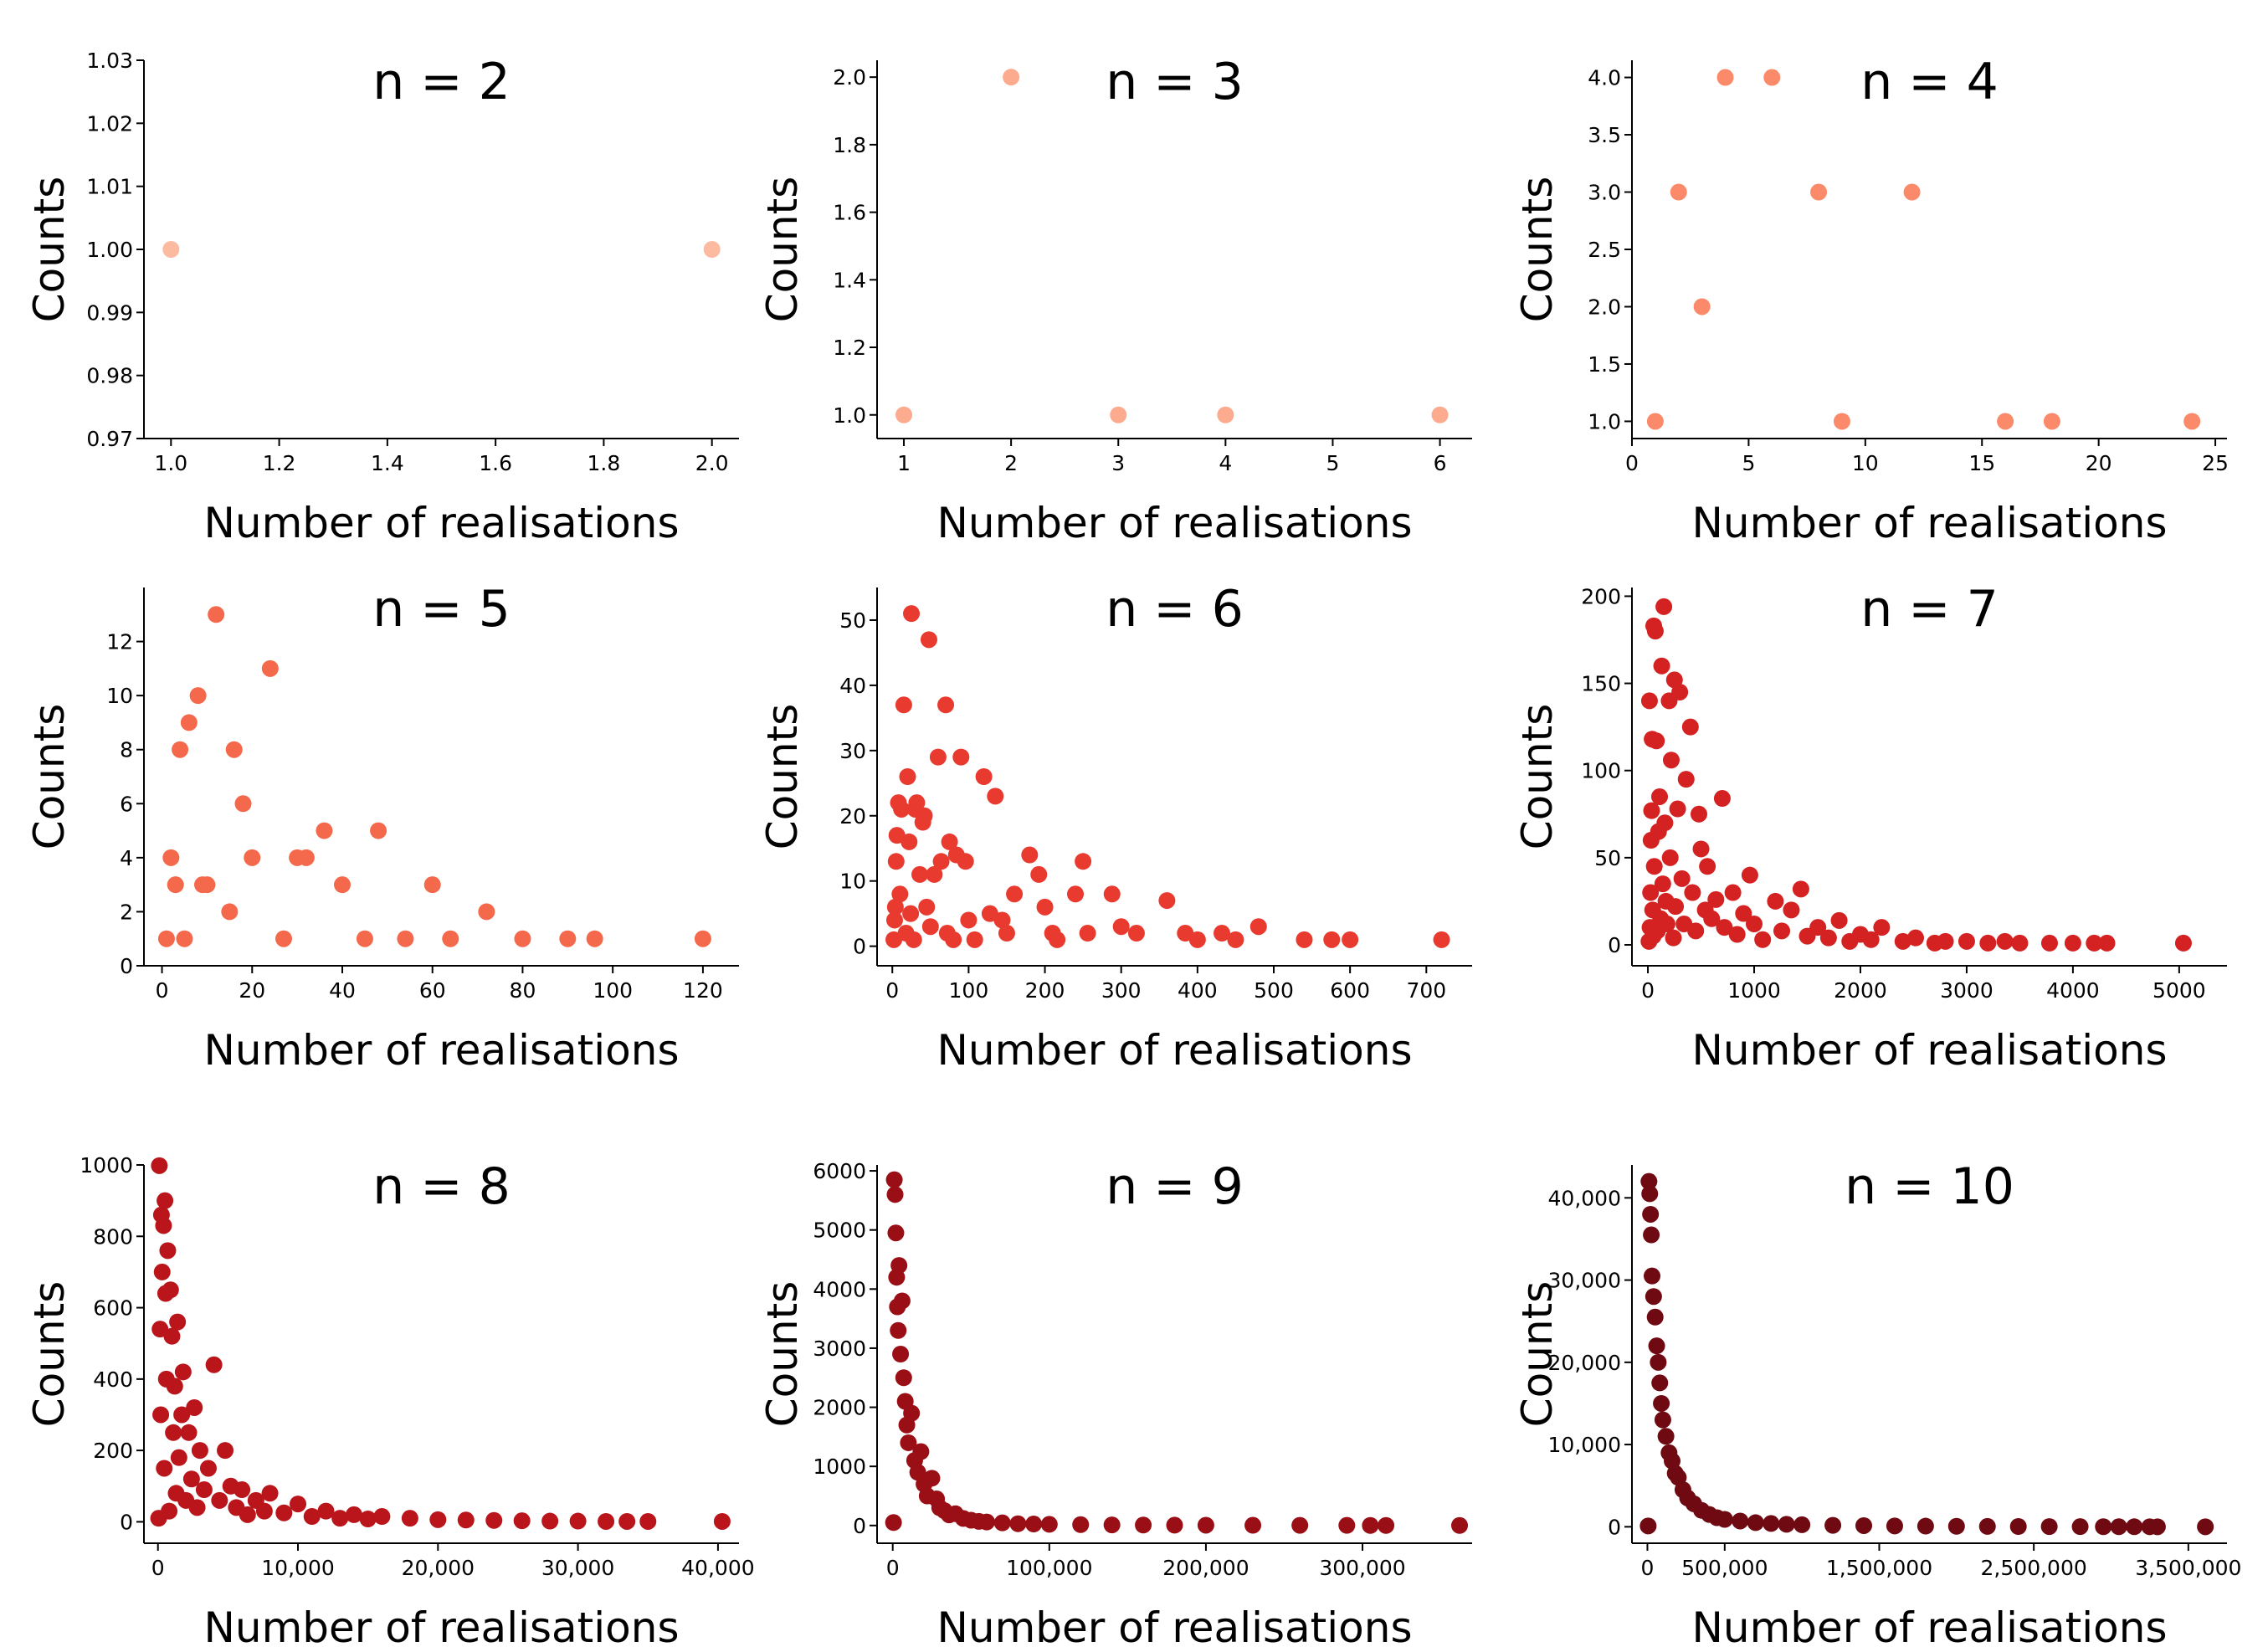 The width and height of the screenshot is (2268, 1647). Describe the element at coordinates (252, 990) in the screenshot. I see `x-tick-label: 20` at that location.